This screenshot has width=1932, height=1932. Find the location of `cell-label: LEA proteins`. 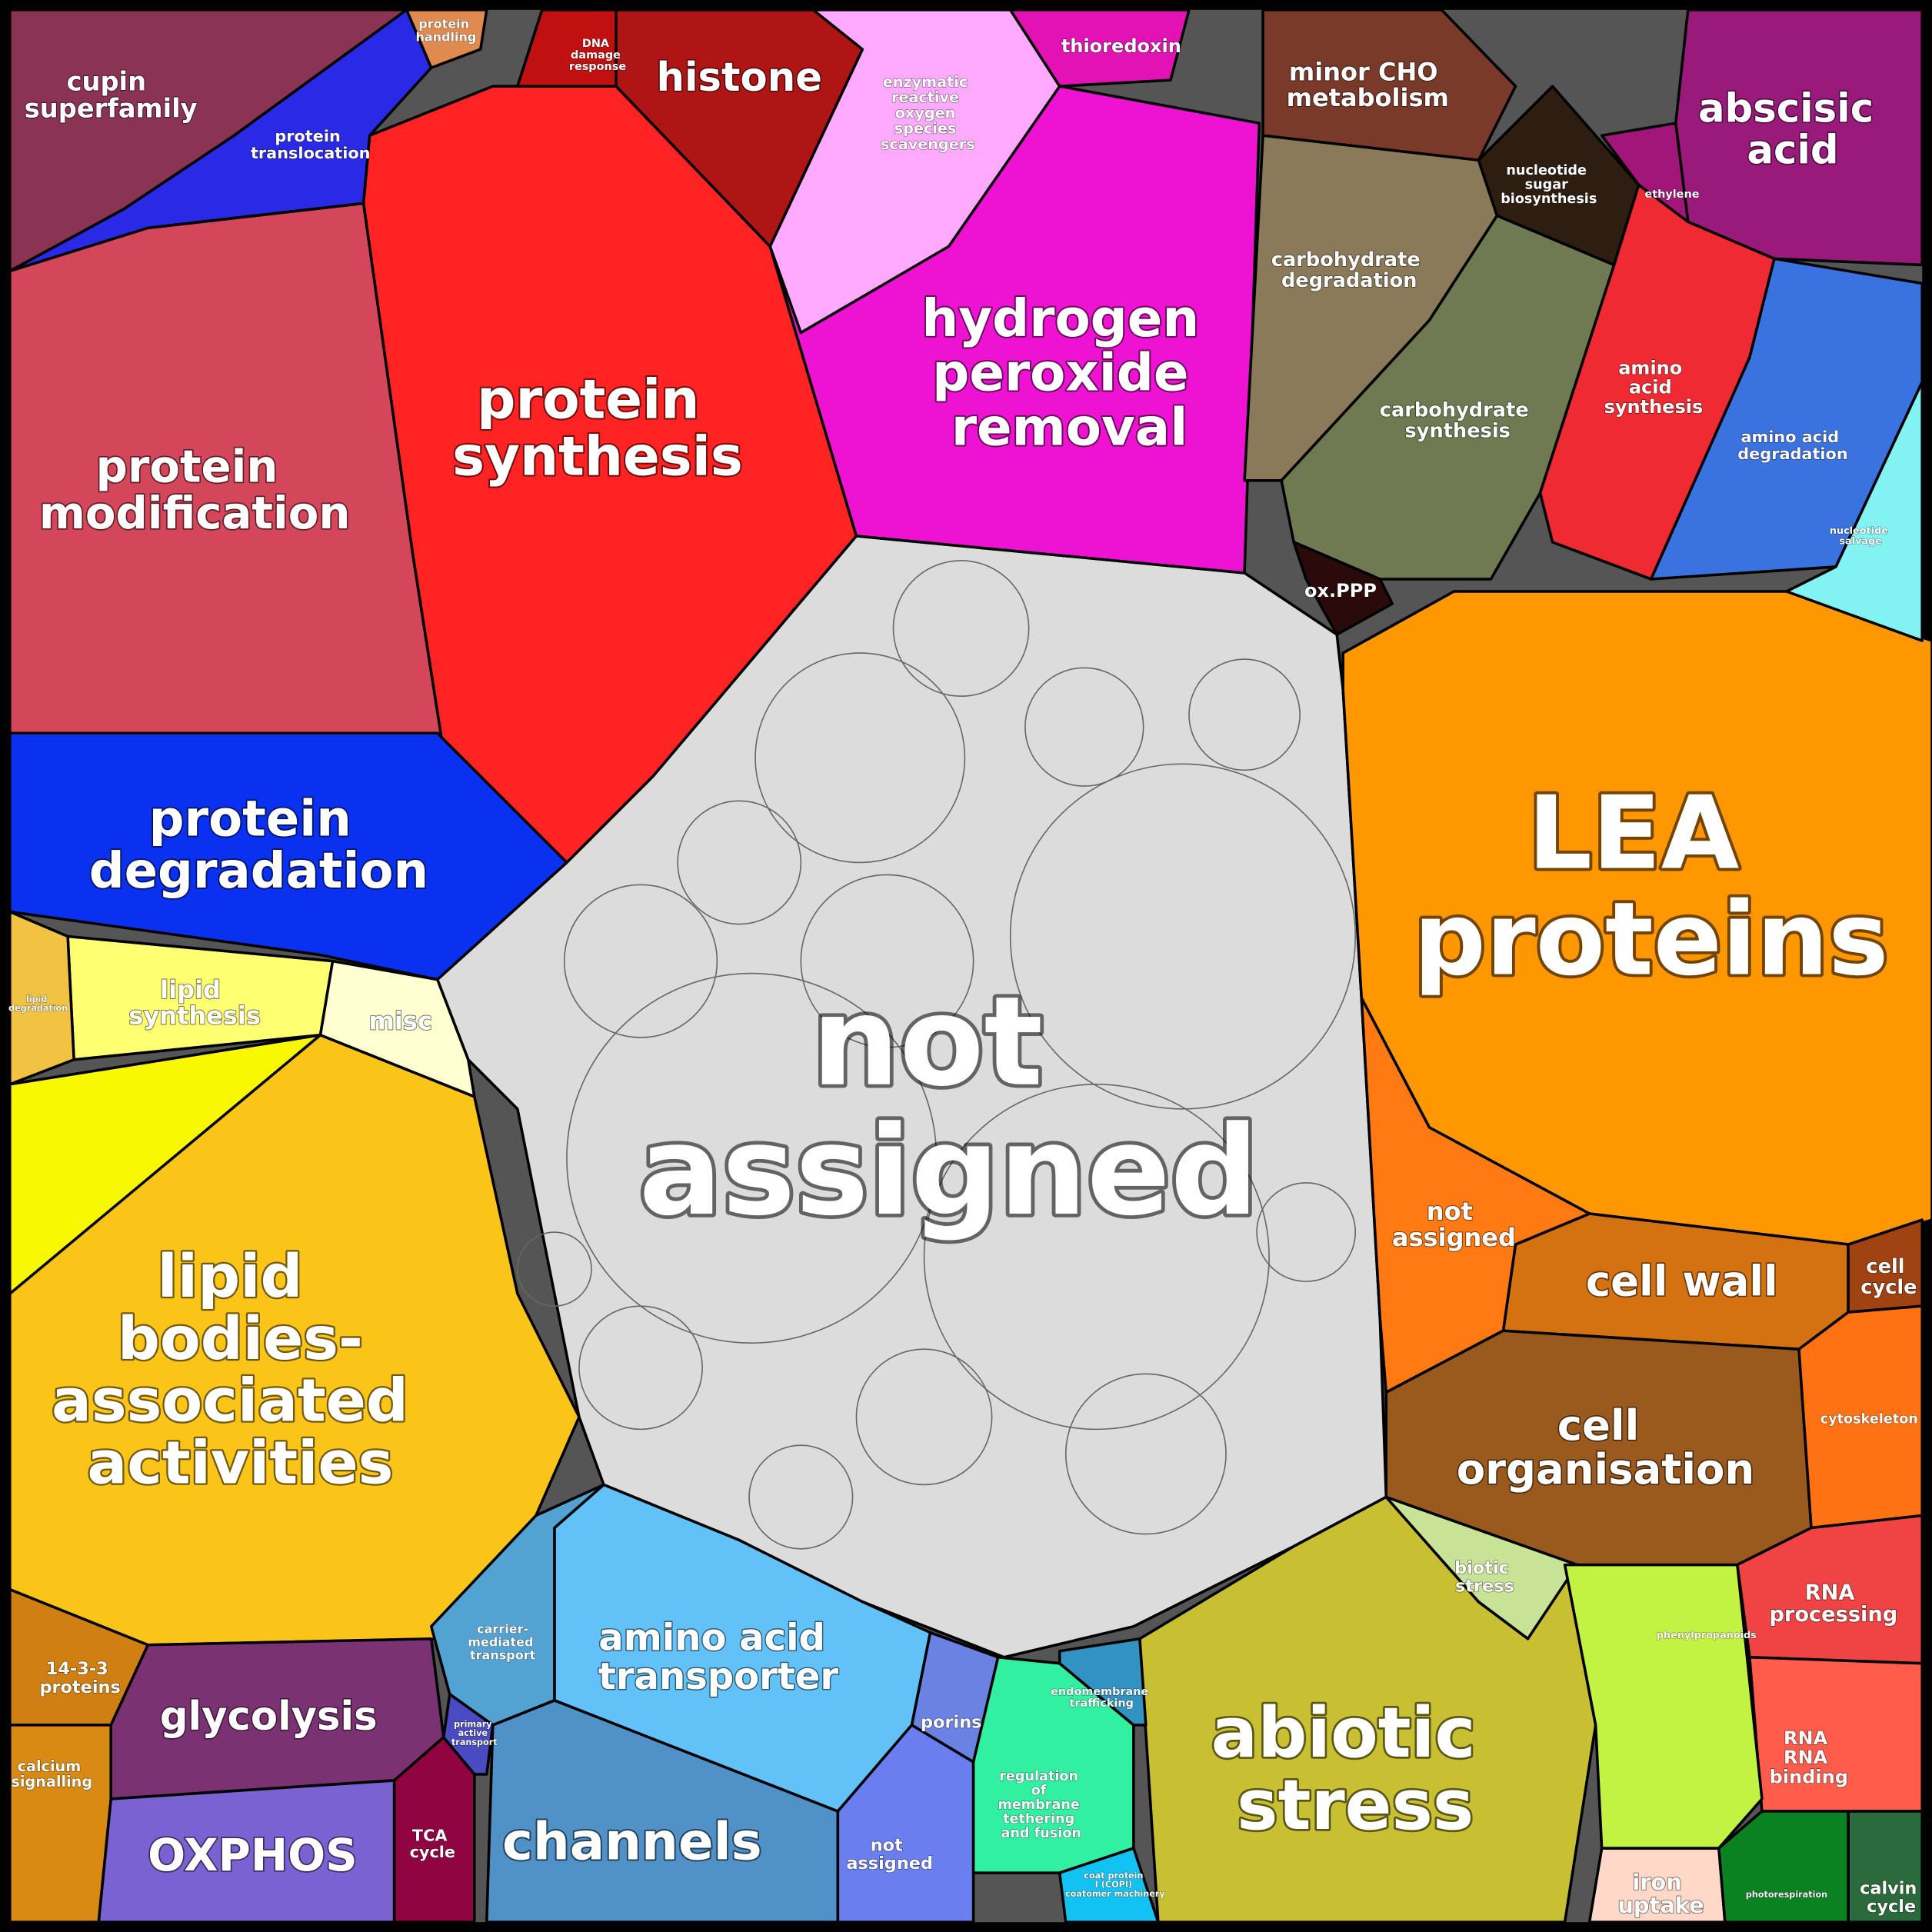

cell-label: LEA proteins is located at coordinates (1651, 886).